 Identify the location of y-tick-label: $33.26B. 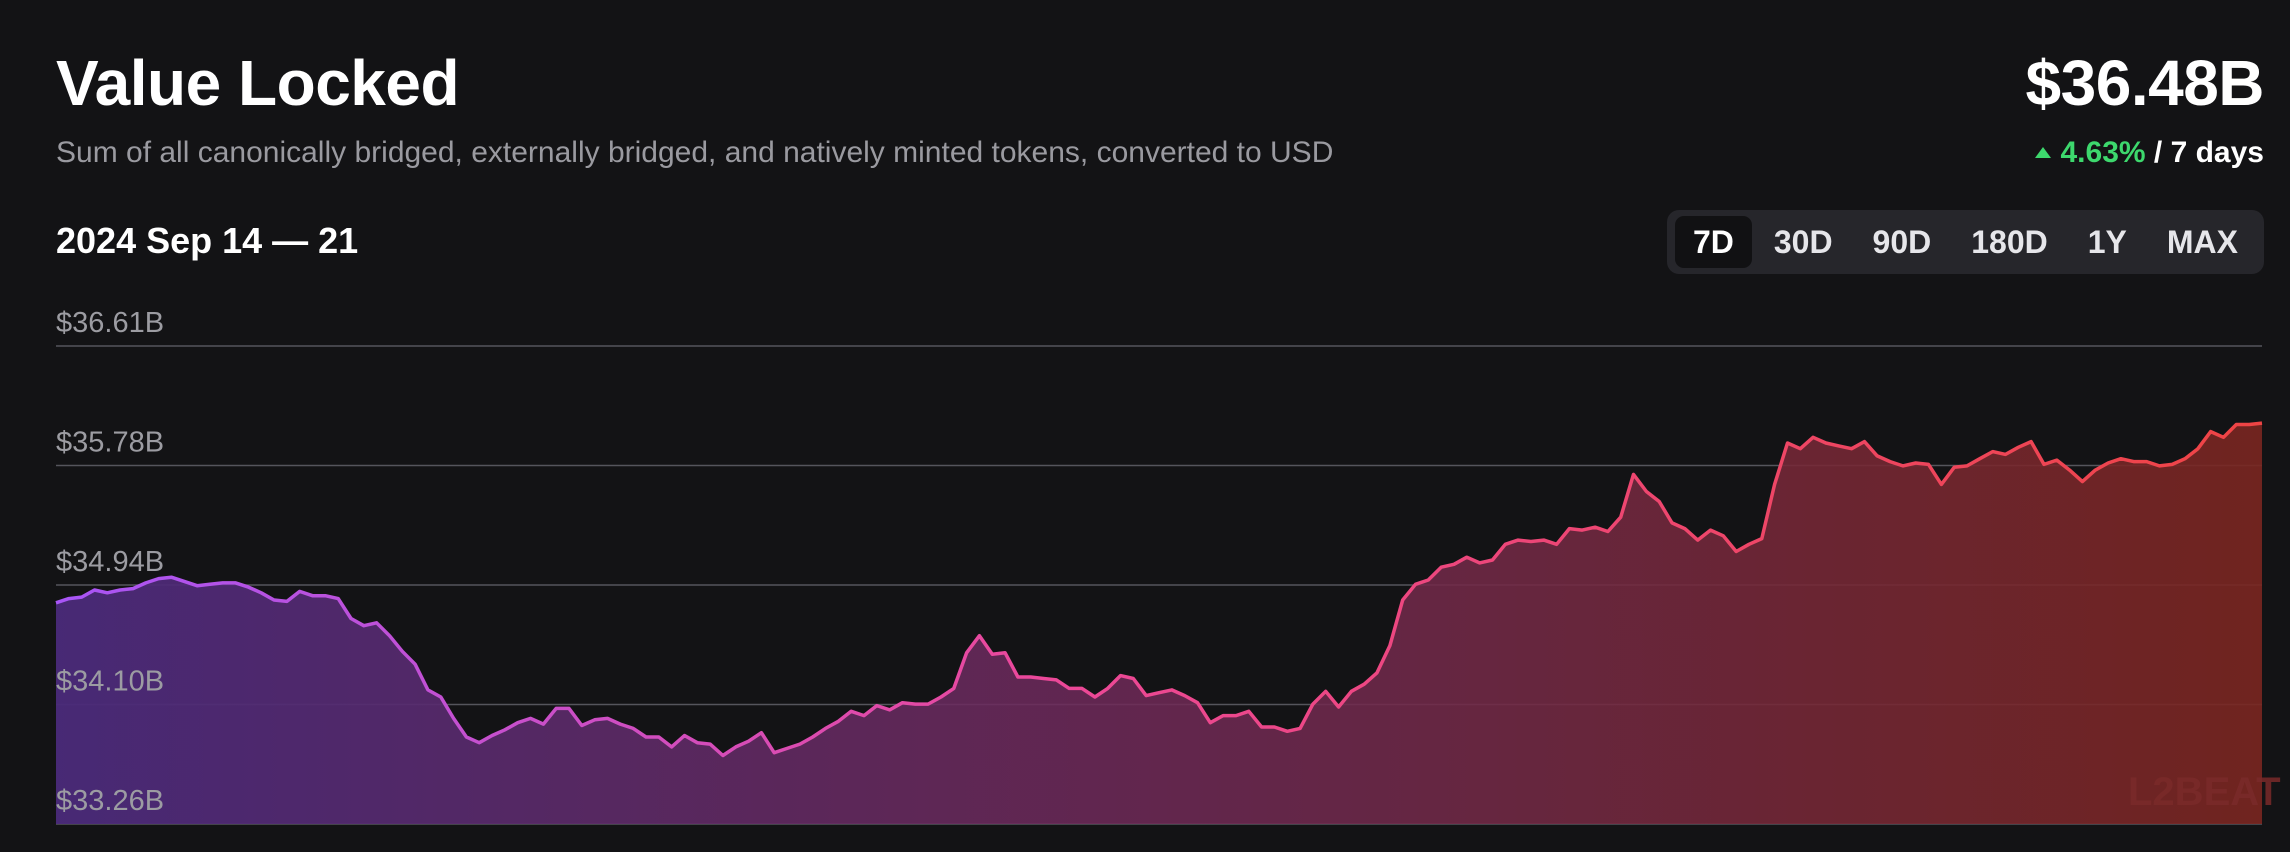
(110, 801).